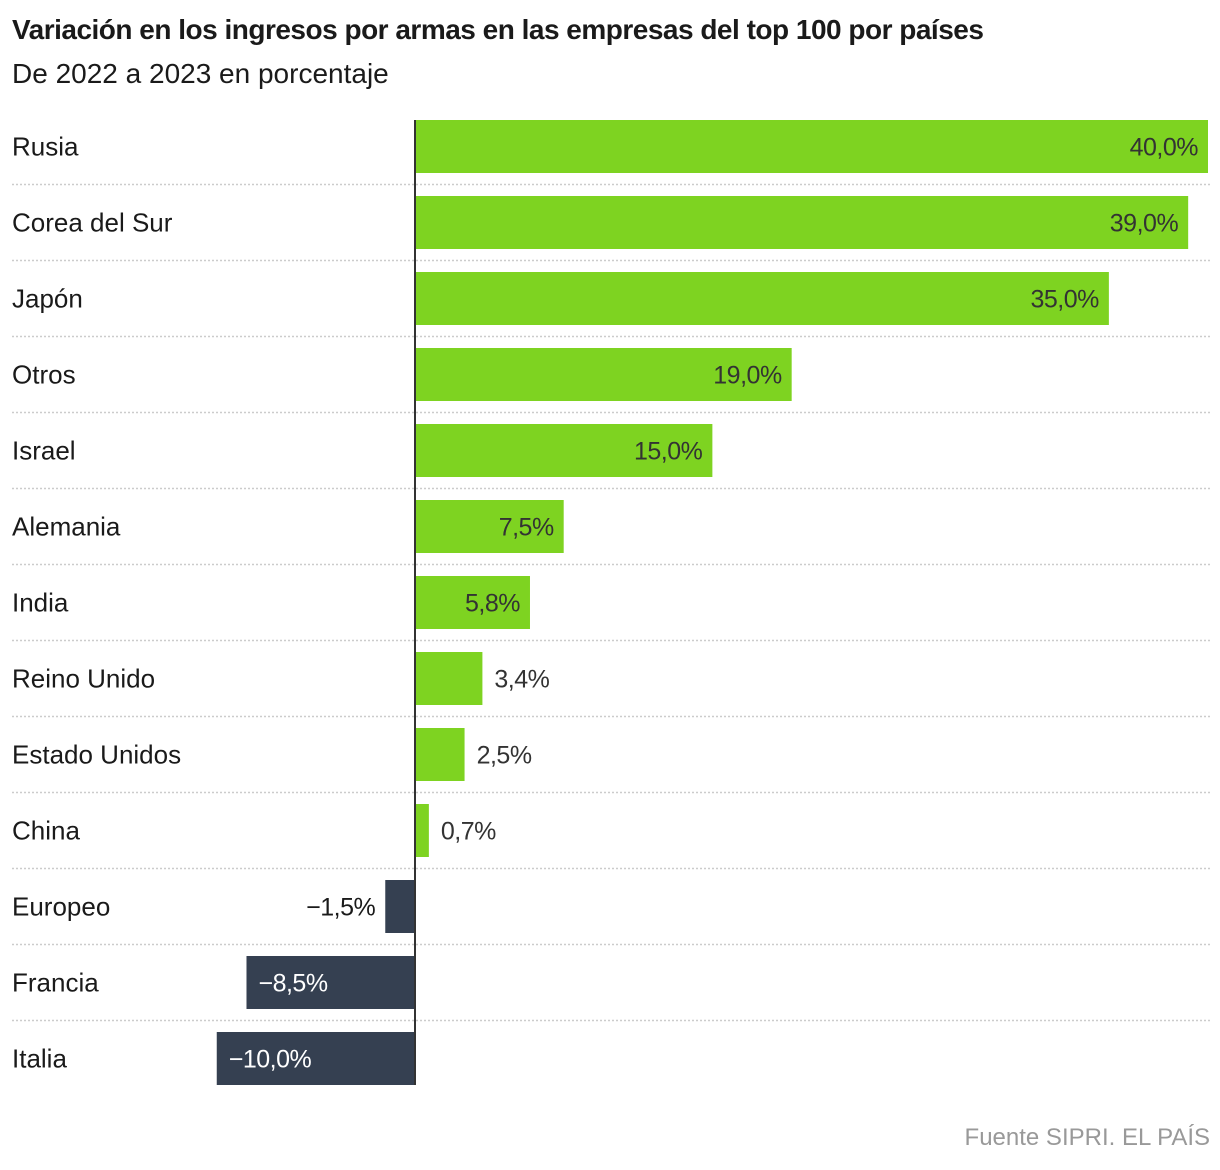 The image size is (1220, 1170). I want to click on value-label: 2,5%, so click(504, 756).